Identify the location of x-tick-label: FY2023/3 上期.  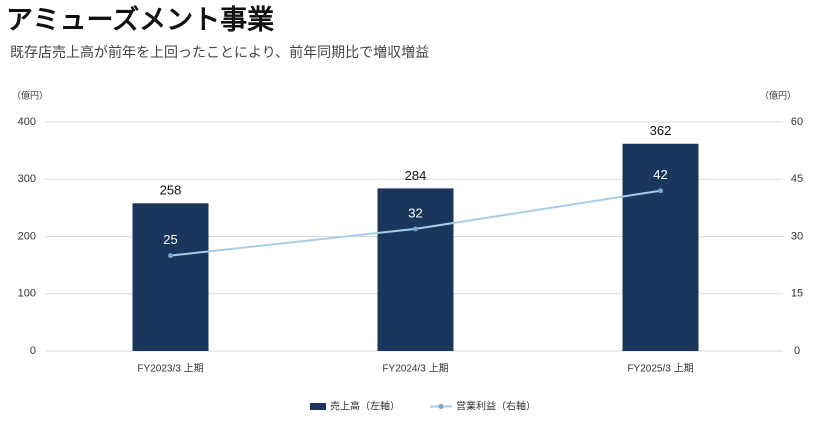
(170, 369).